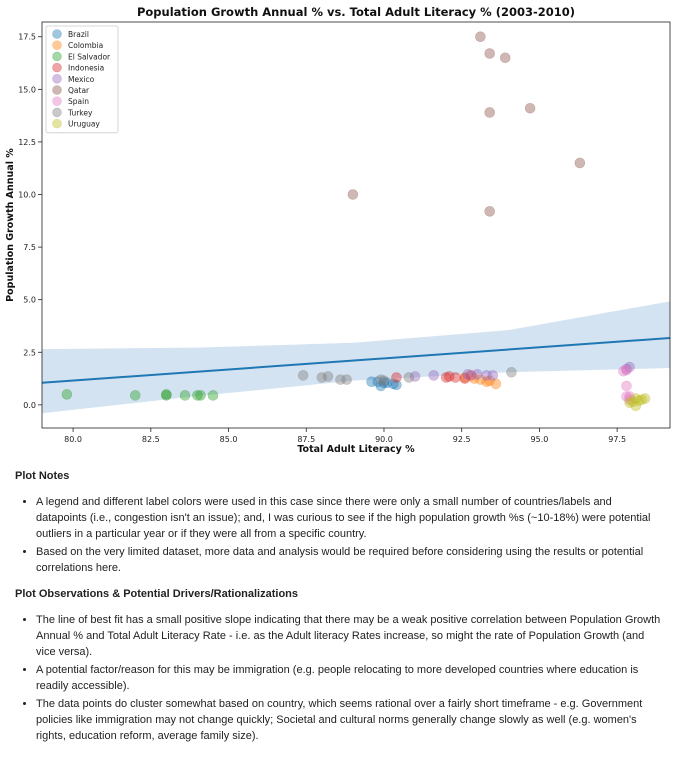 The image size is (679, 759). Describe the element at coordinates (384, 439) in the screenshot. I see `x-tick-label: 90.0` at that location.